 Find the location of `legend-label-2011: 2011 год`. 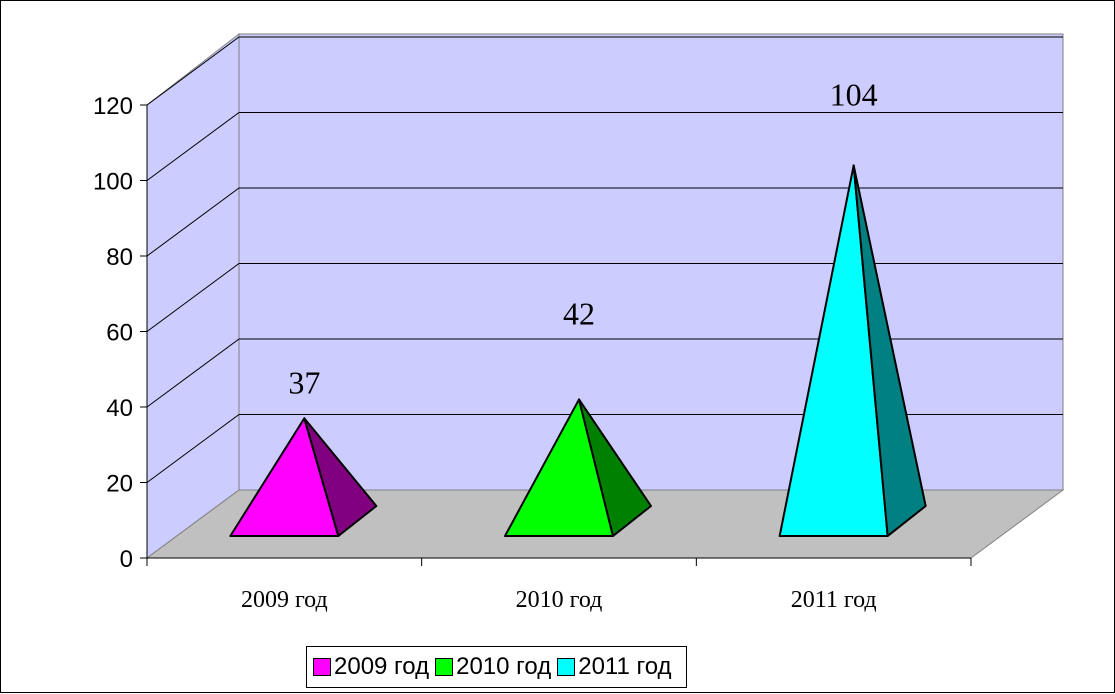

legend-label-2011: 2011 год is located at coordinates (625, 666).